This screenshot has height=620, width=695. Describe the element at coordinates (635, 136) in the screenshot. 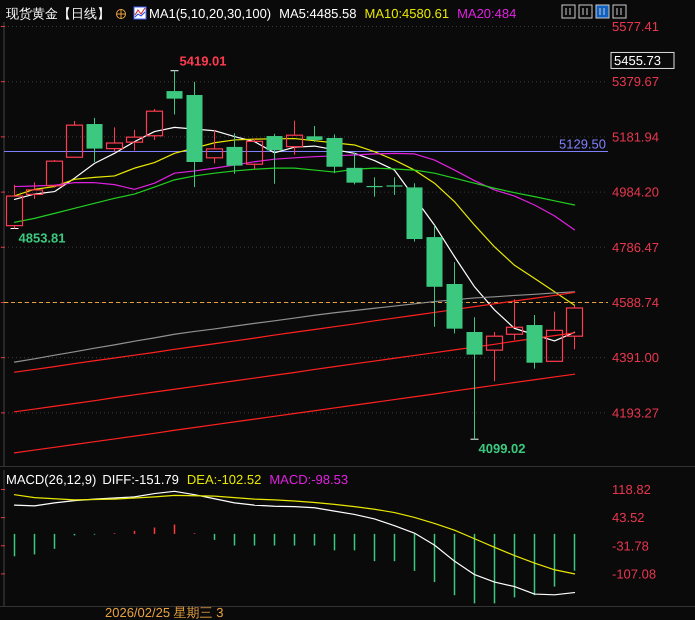

I see `y-tick-label: 5181.94` at that location.